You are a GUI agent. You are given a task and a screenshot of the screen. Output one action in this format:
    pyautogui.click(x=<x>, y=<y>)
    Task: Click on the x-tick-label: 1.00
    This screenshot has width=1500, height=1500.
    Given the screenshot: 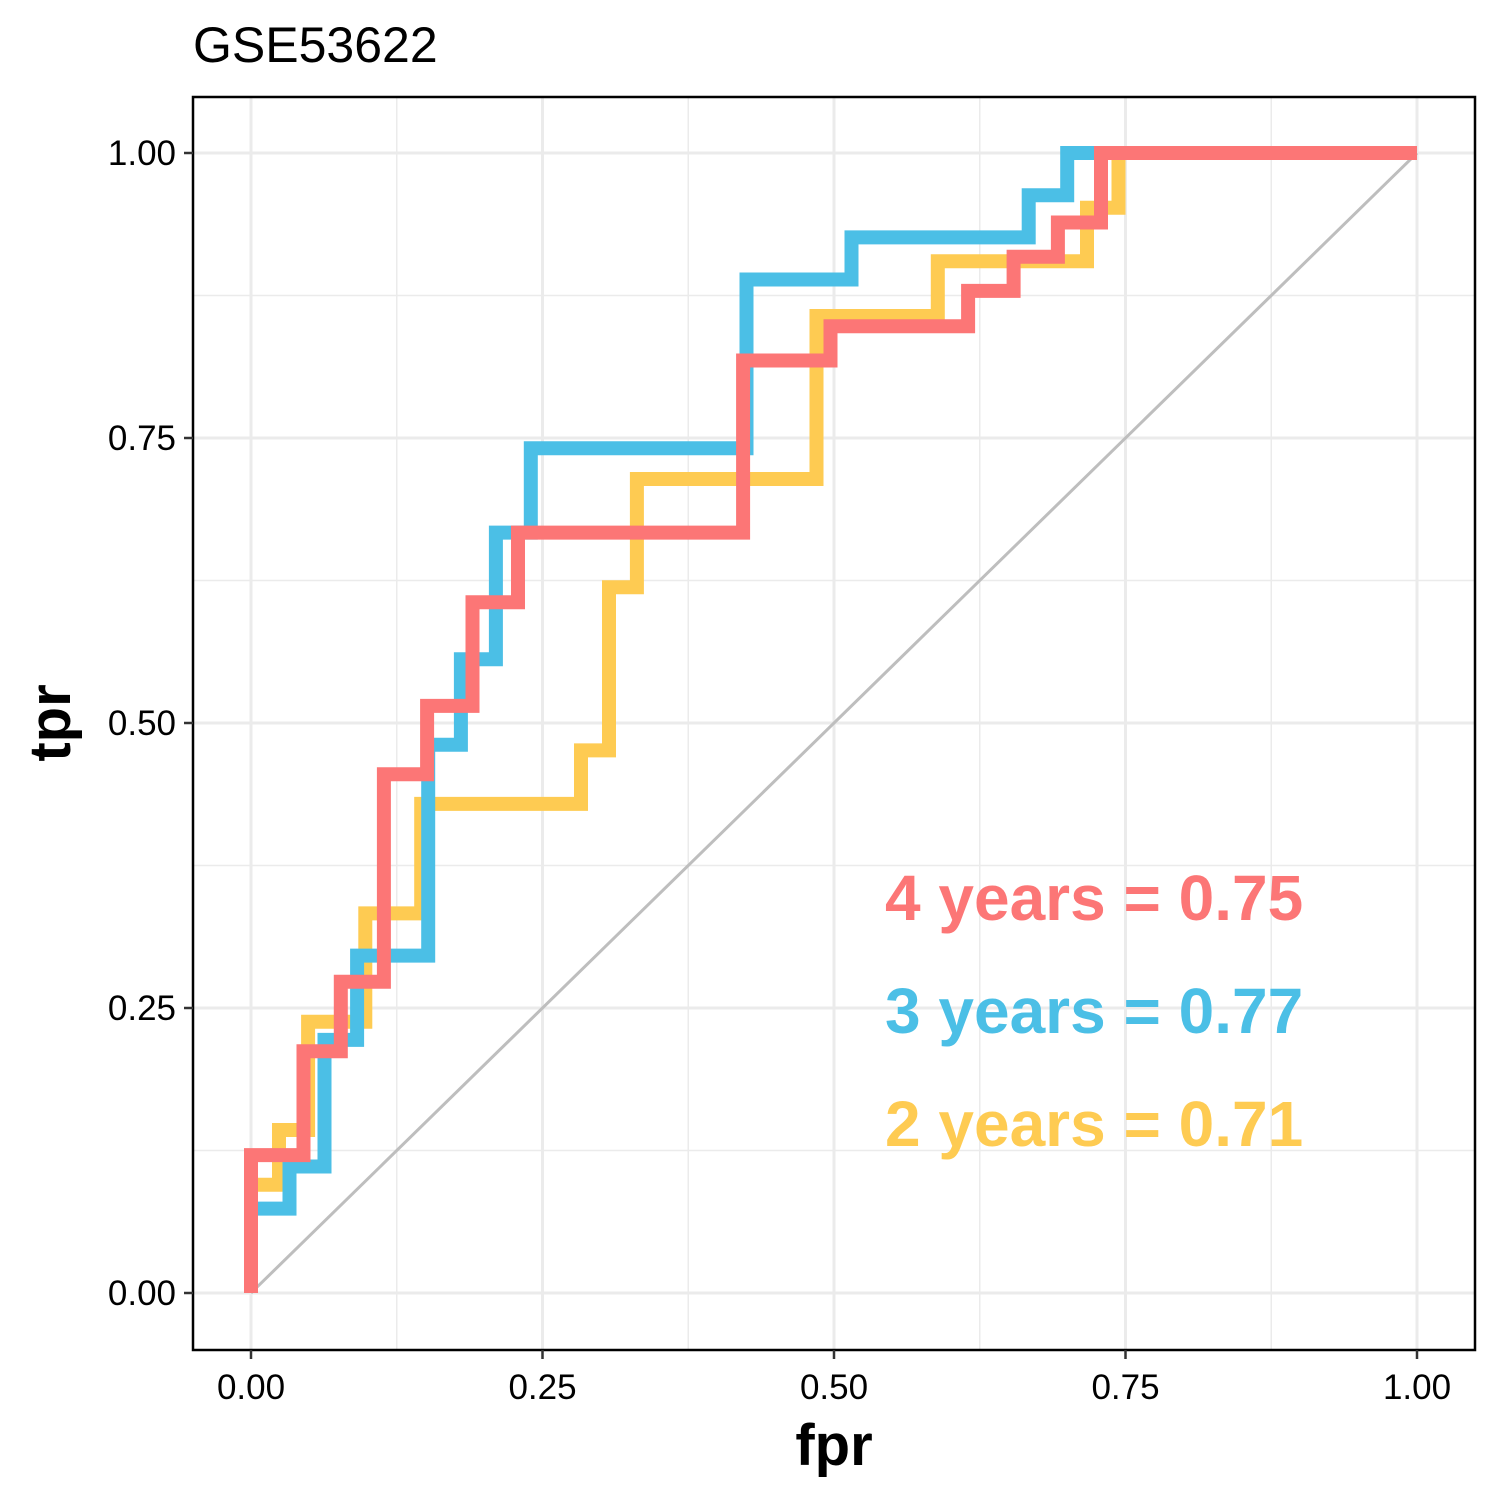 What is the action you would take?
    pyautogui.click(x=1417, y=1387)
    